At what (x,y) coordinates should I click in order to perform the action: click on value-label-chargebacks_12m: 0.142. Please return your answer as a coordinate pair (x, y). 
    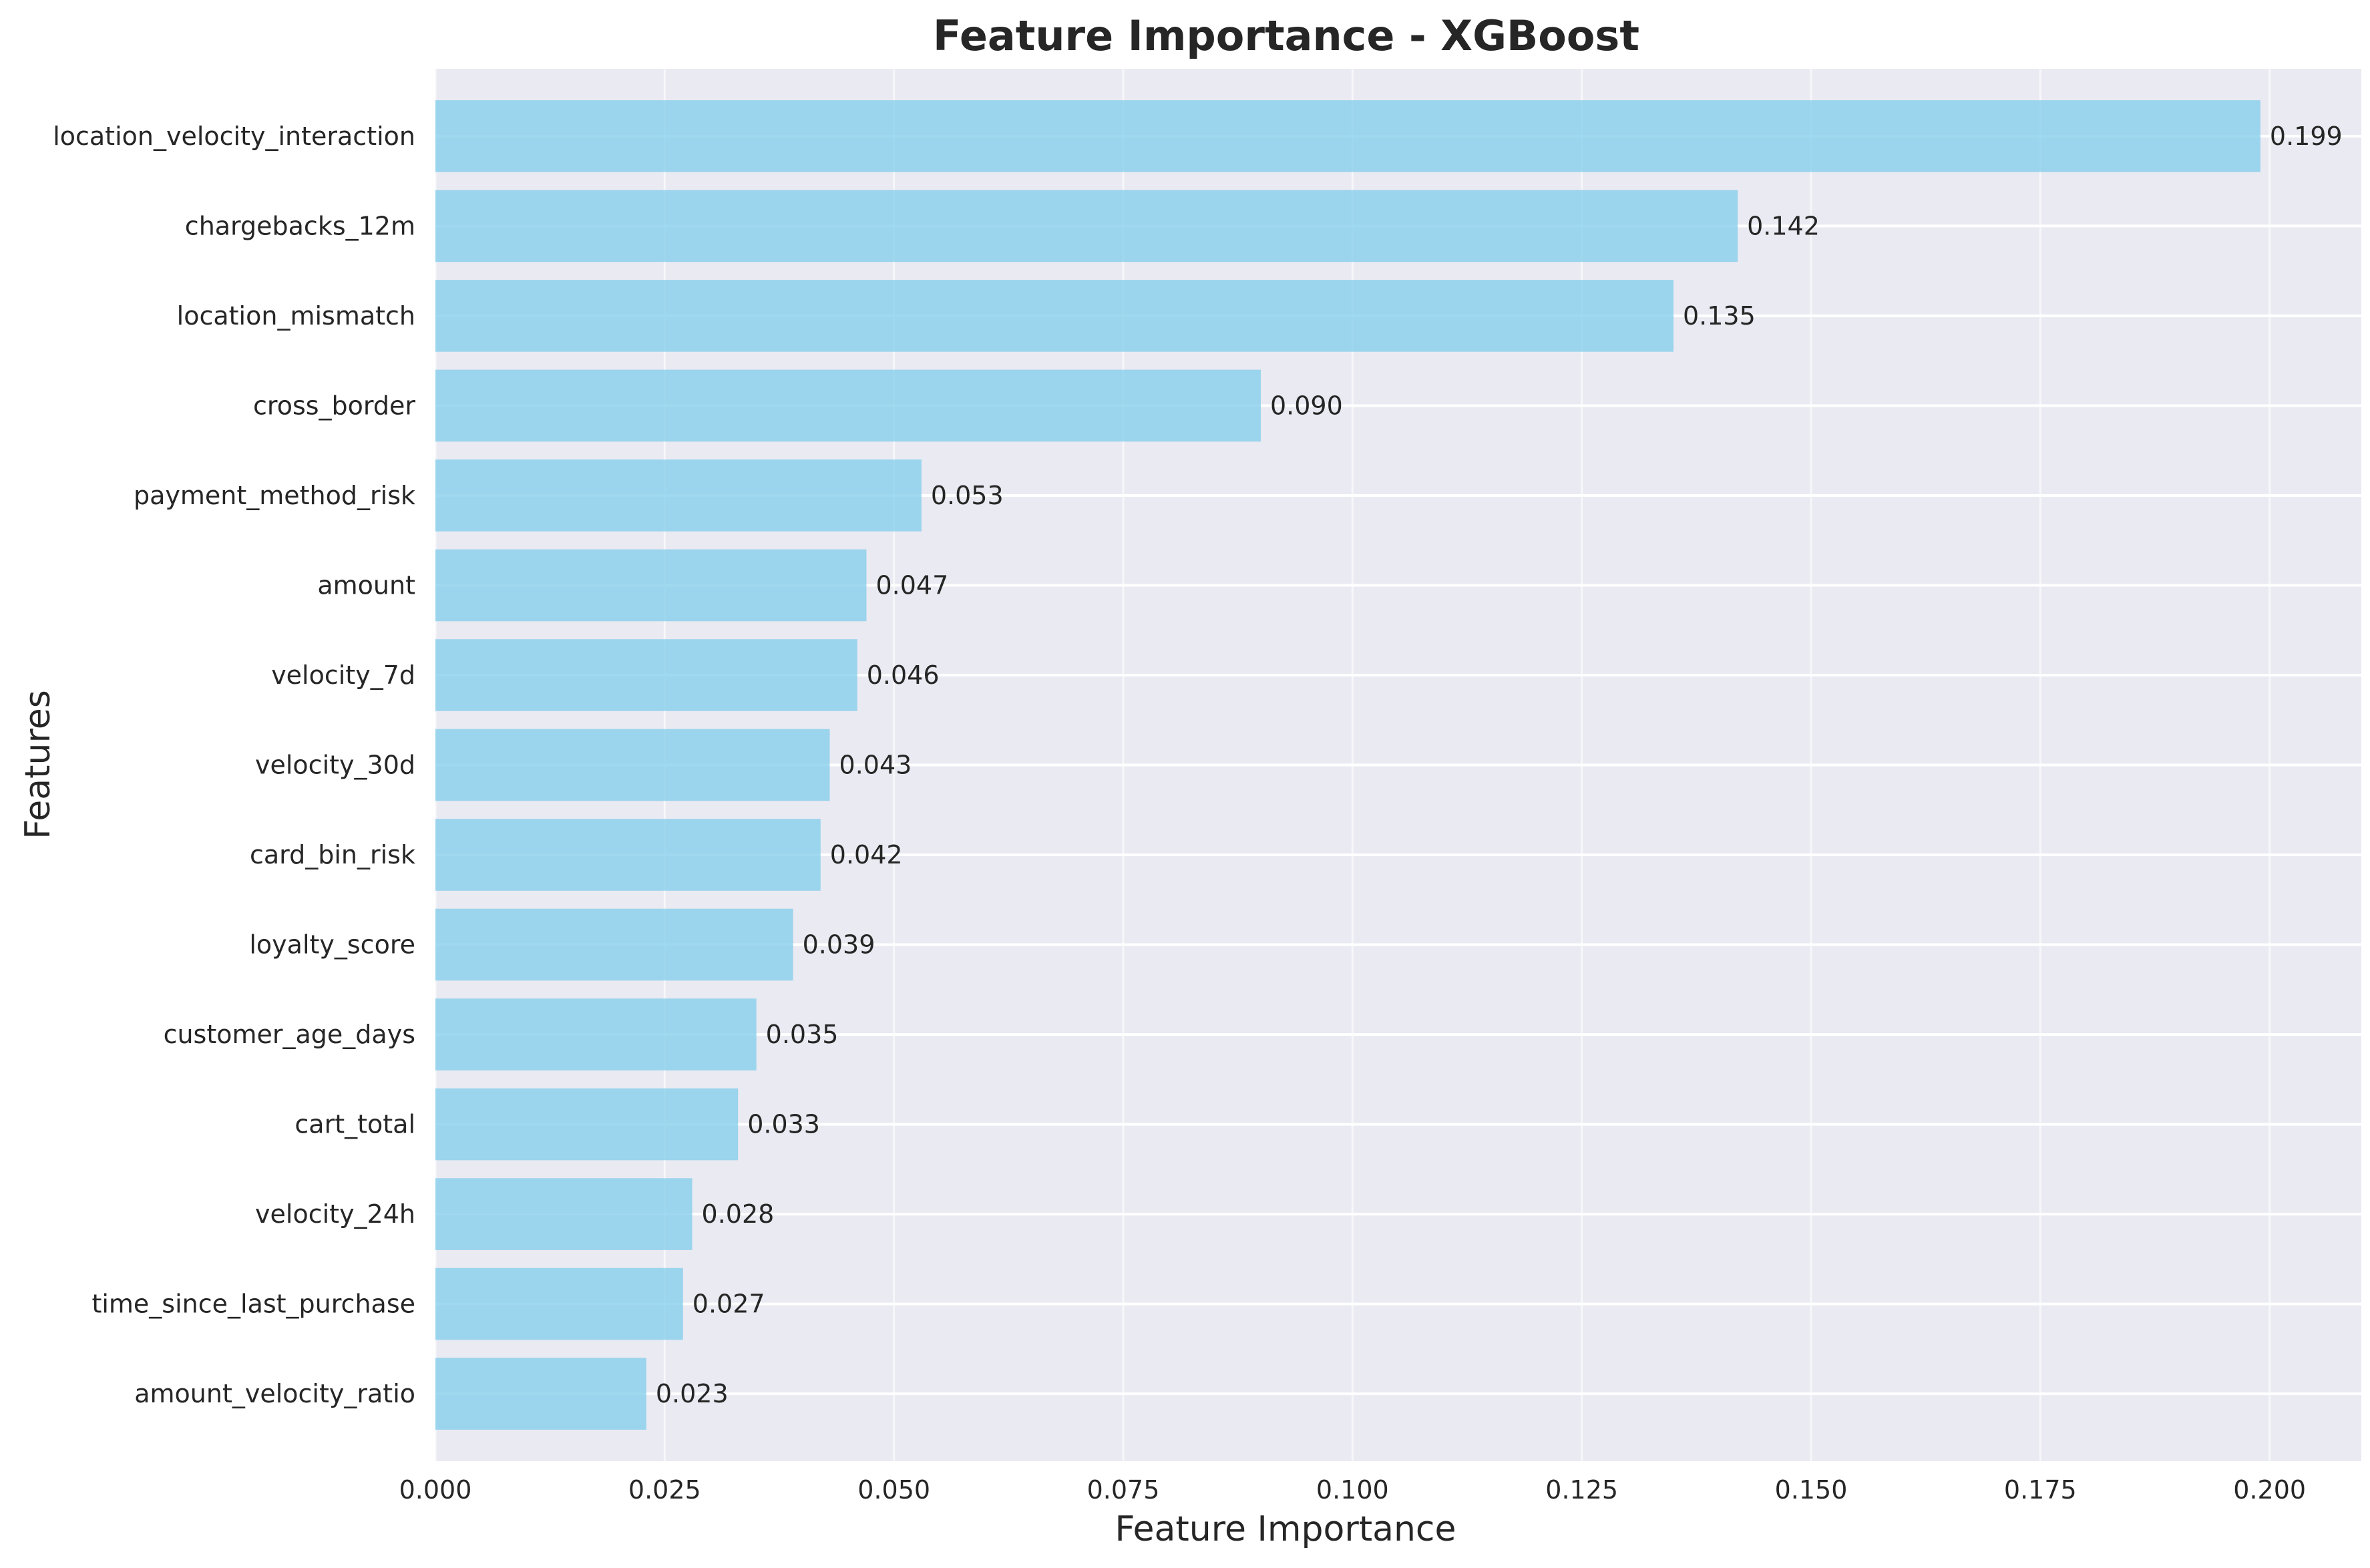
    Looking at the image, I should click on (1783, 225).